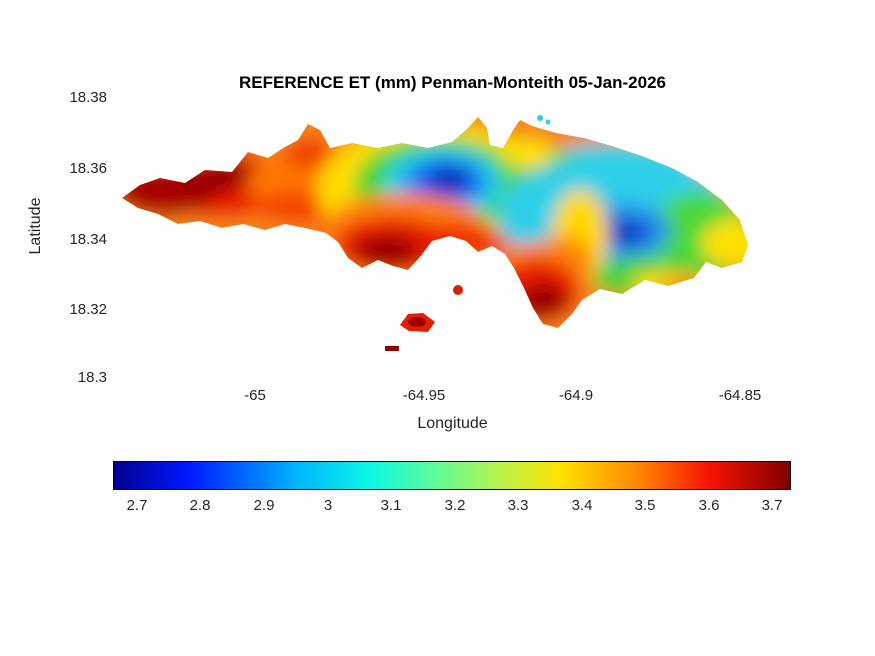 The height and width of the screenshot is (656, 875). What do you see at coordinates (137, 505) in the screenshot?
I see `colorbar-tick-label: 2.7` at bounding box center [137, 505].